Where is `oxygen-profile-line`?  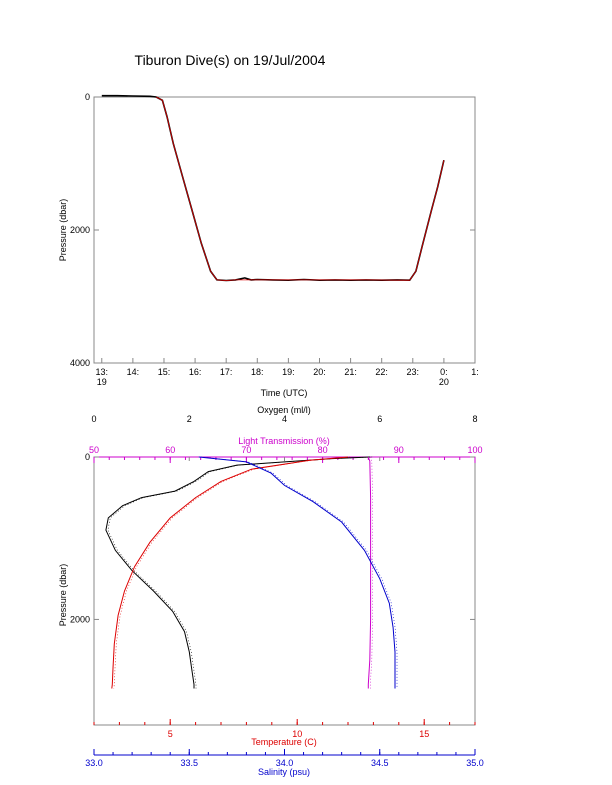 oxygen-profile-line is located at coordinates (238, 572).